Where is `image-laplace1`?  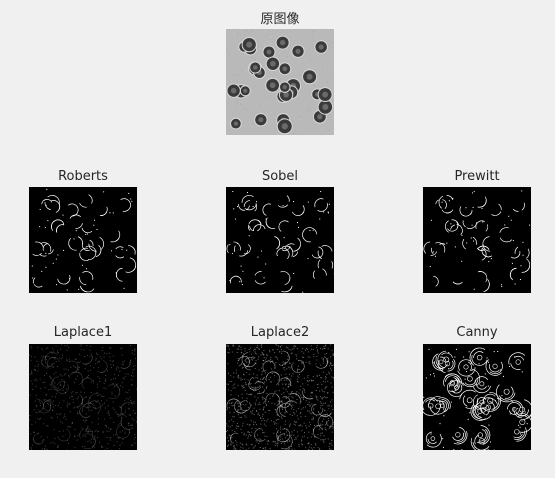
image-laplace1 is located at coordinates (83, 397).